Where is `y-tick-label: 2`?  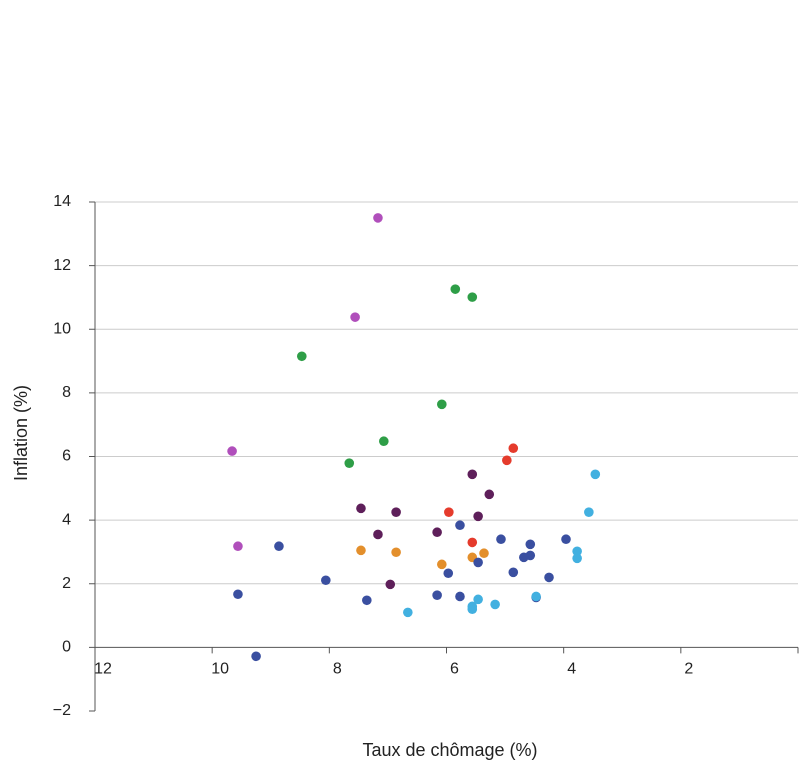
y-tick-label: 2 is located at coordinates (66, 583).